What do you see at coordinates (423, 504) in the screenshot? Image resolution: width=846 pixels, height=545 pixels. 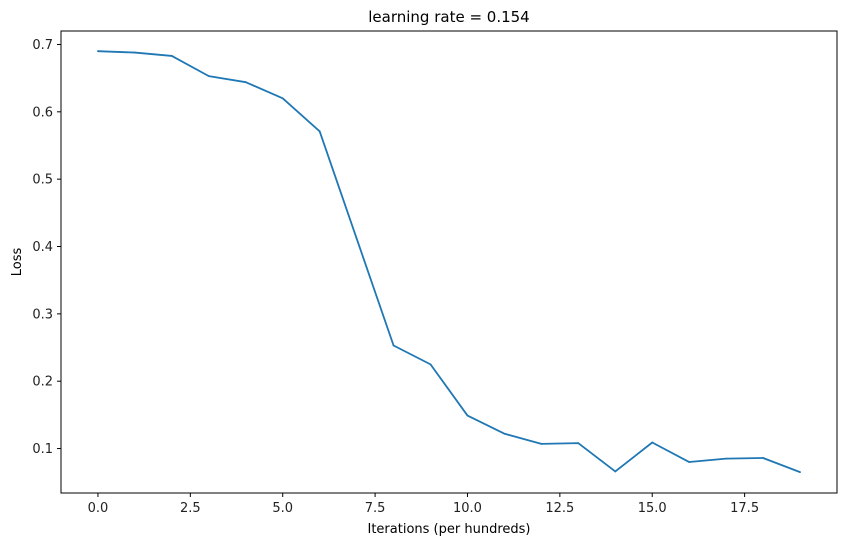 I see `x-axis-ticks: 0.0 2.5 5.0 7.5 10.0 12.5 15.0 17.5` at bounding box center [423, 504].